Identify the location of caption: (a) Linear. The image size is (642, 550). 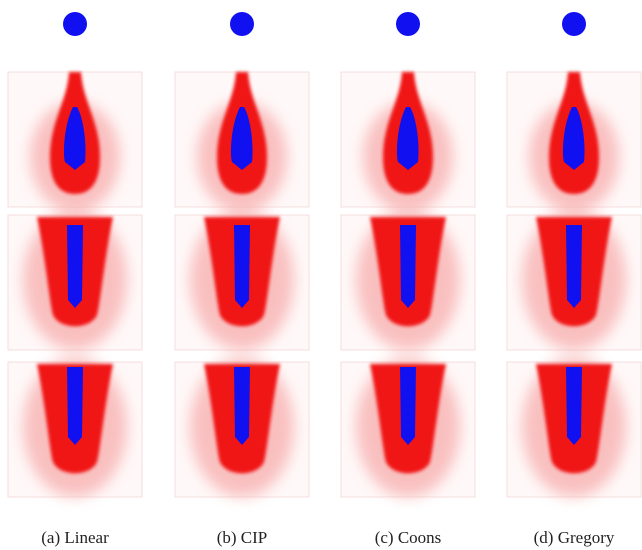
(75, 537).